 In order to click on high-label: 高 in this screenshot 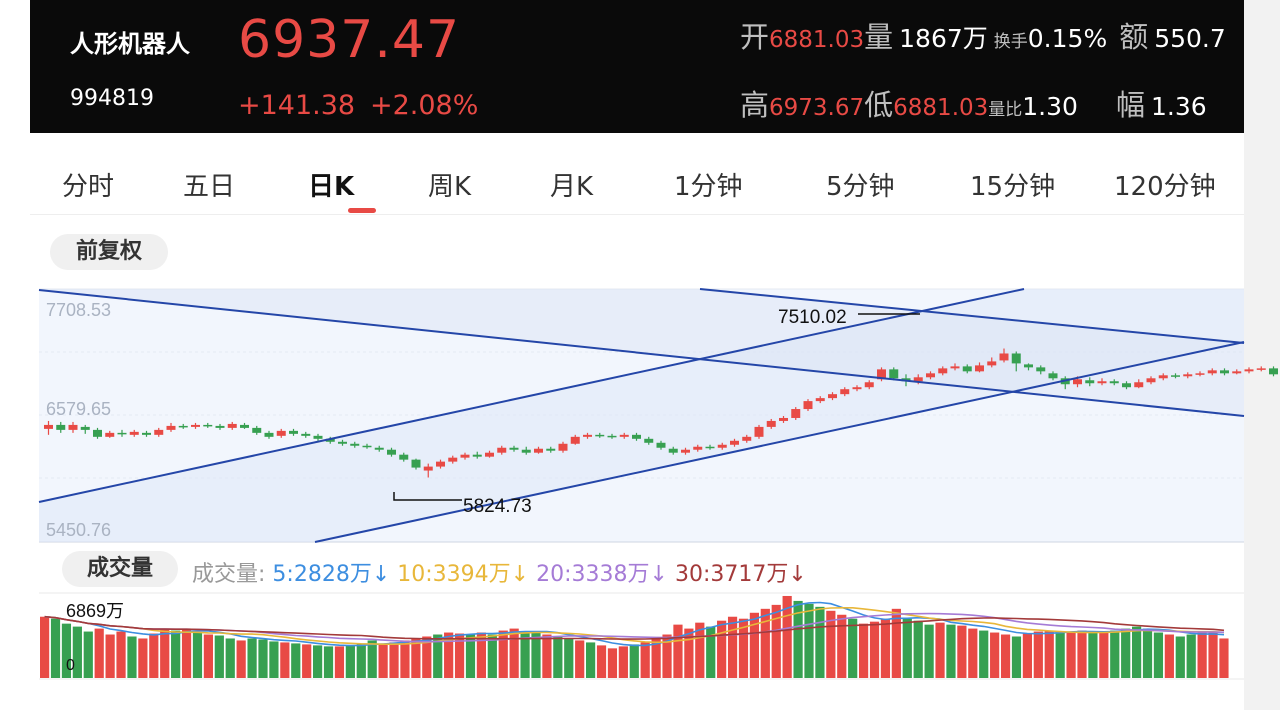, I will do `click(755, 105)`.